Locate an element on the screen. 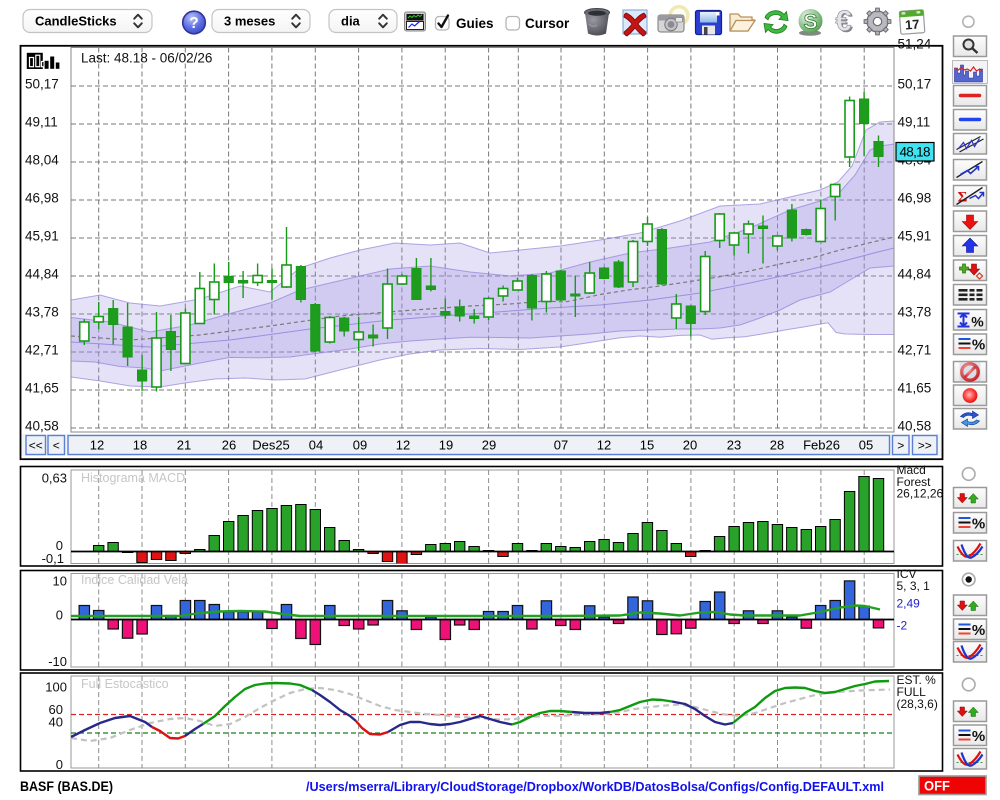 This screenshot has width=1000, height=800. svg-text: 48,04 is located at coordinates (42, 160).